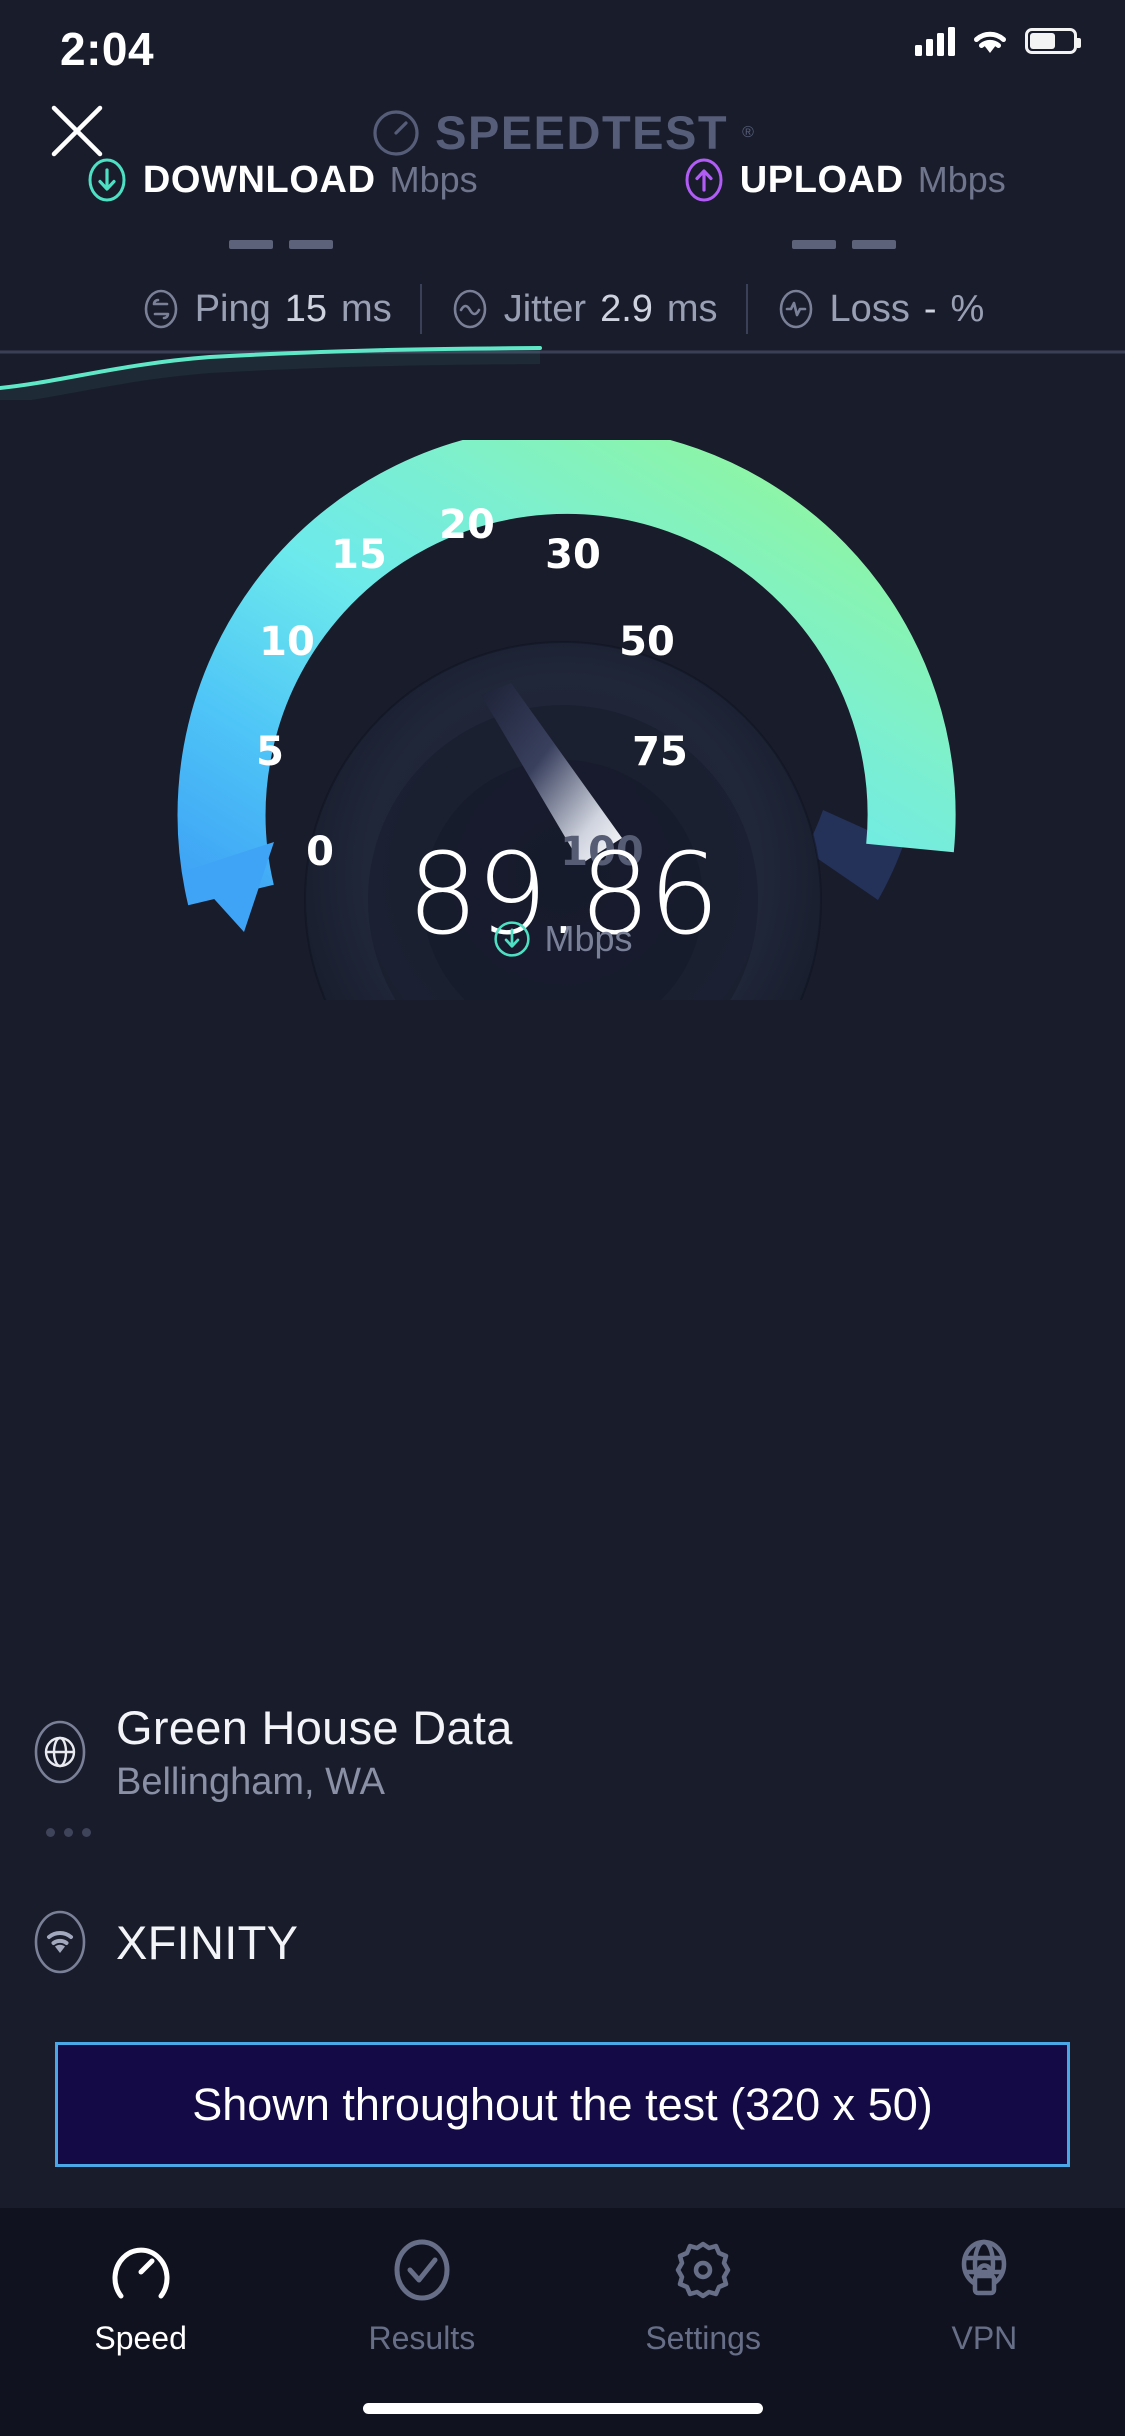 The width and height of the screenshot is (1125, 2436). What do you see at coordinates (281, 244) in the screenshot?
I see `download-value-placeholder` at bounding box center [281, 244].